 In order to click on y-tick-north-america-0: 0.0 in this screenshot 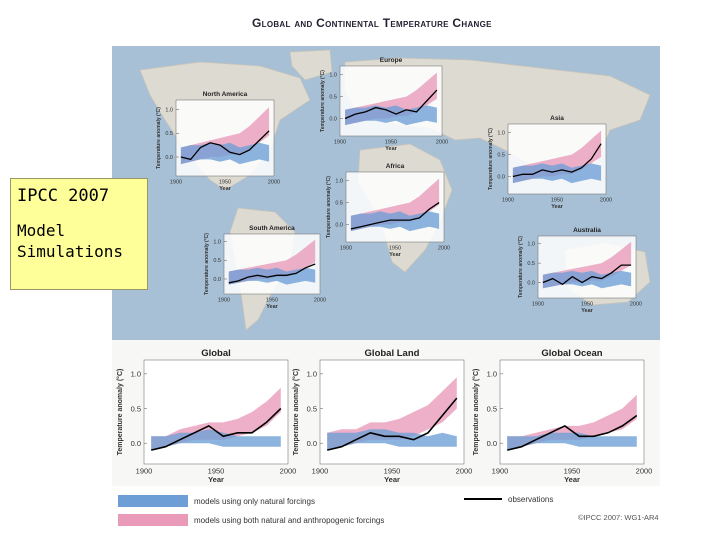, I will do `click(169, 158)`.